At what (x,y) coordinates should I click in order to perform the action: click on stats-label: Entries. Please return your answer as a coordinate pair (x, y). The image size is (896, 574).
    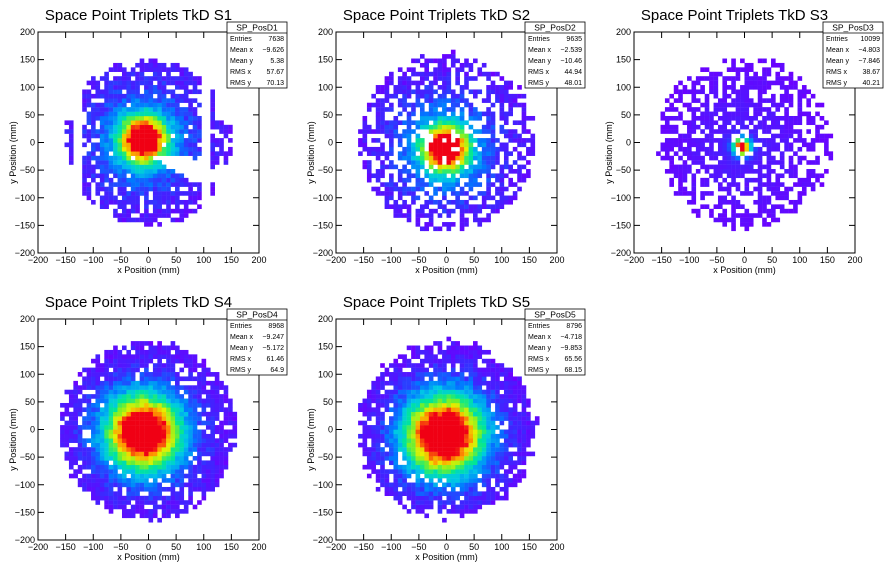
    Looking at the image, I should click on (539, 326).